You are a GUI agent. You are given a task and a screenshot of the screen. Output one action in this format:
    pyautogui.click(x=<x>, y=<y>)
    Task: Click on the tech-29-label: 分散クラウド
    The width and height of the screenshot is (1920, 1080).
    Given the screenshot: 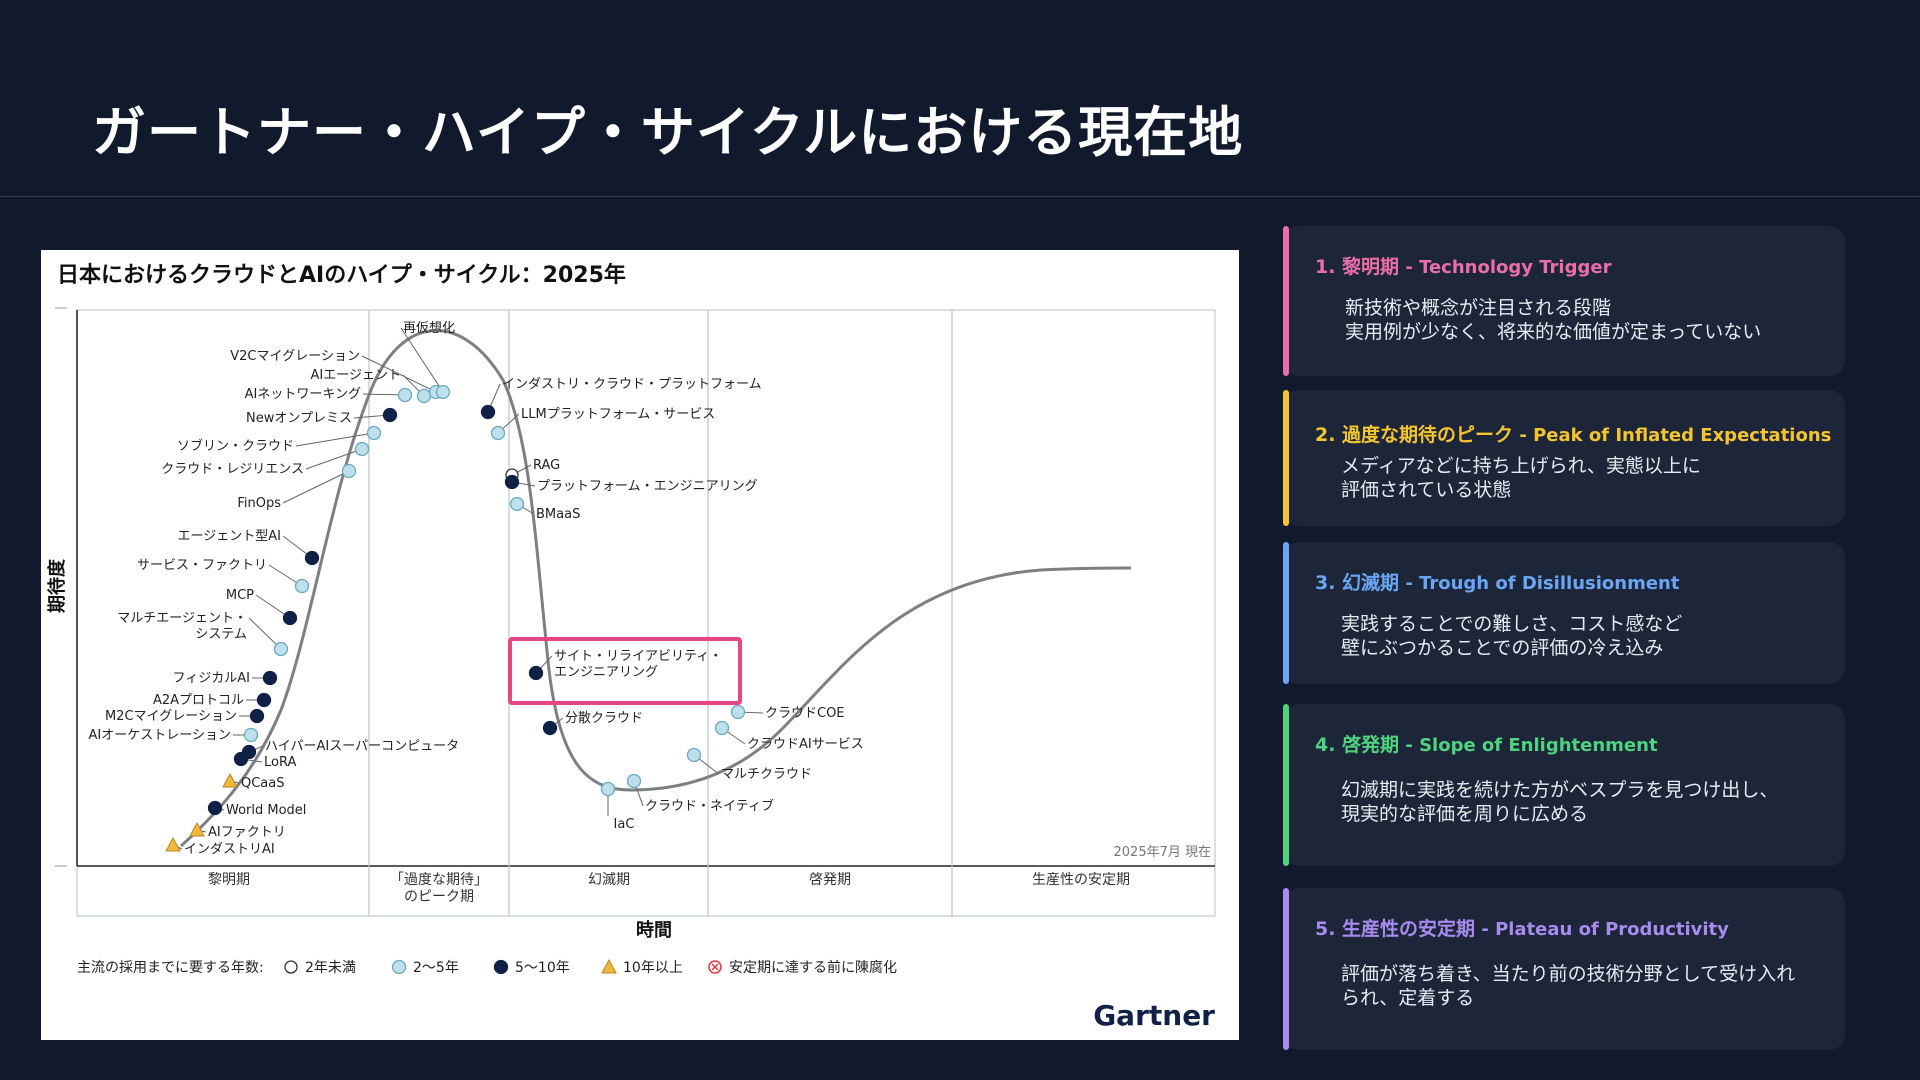 What is the action you would take?
    pyautogui.click(x=604, y=718)
    